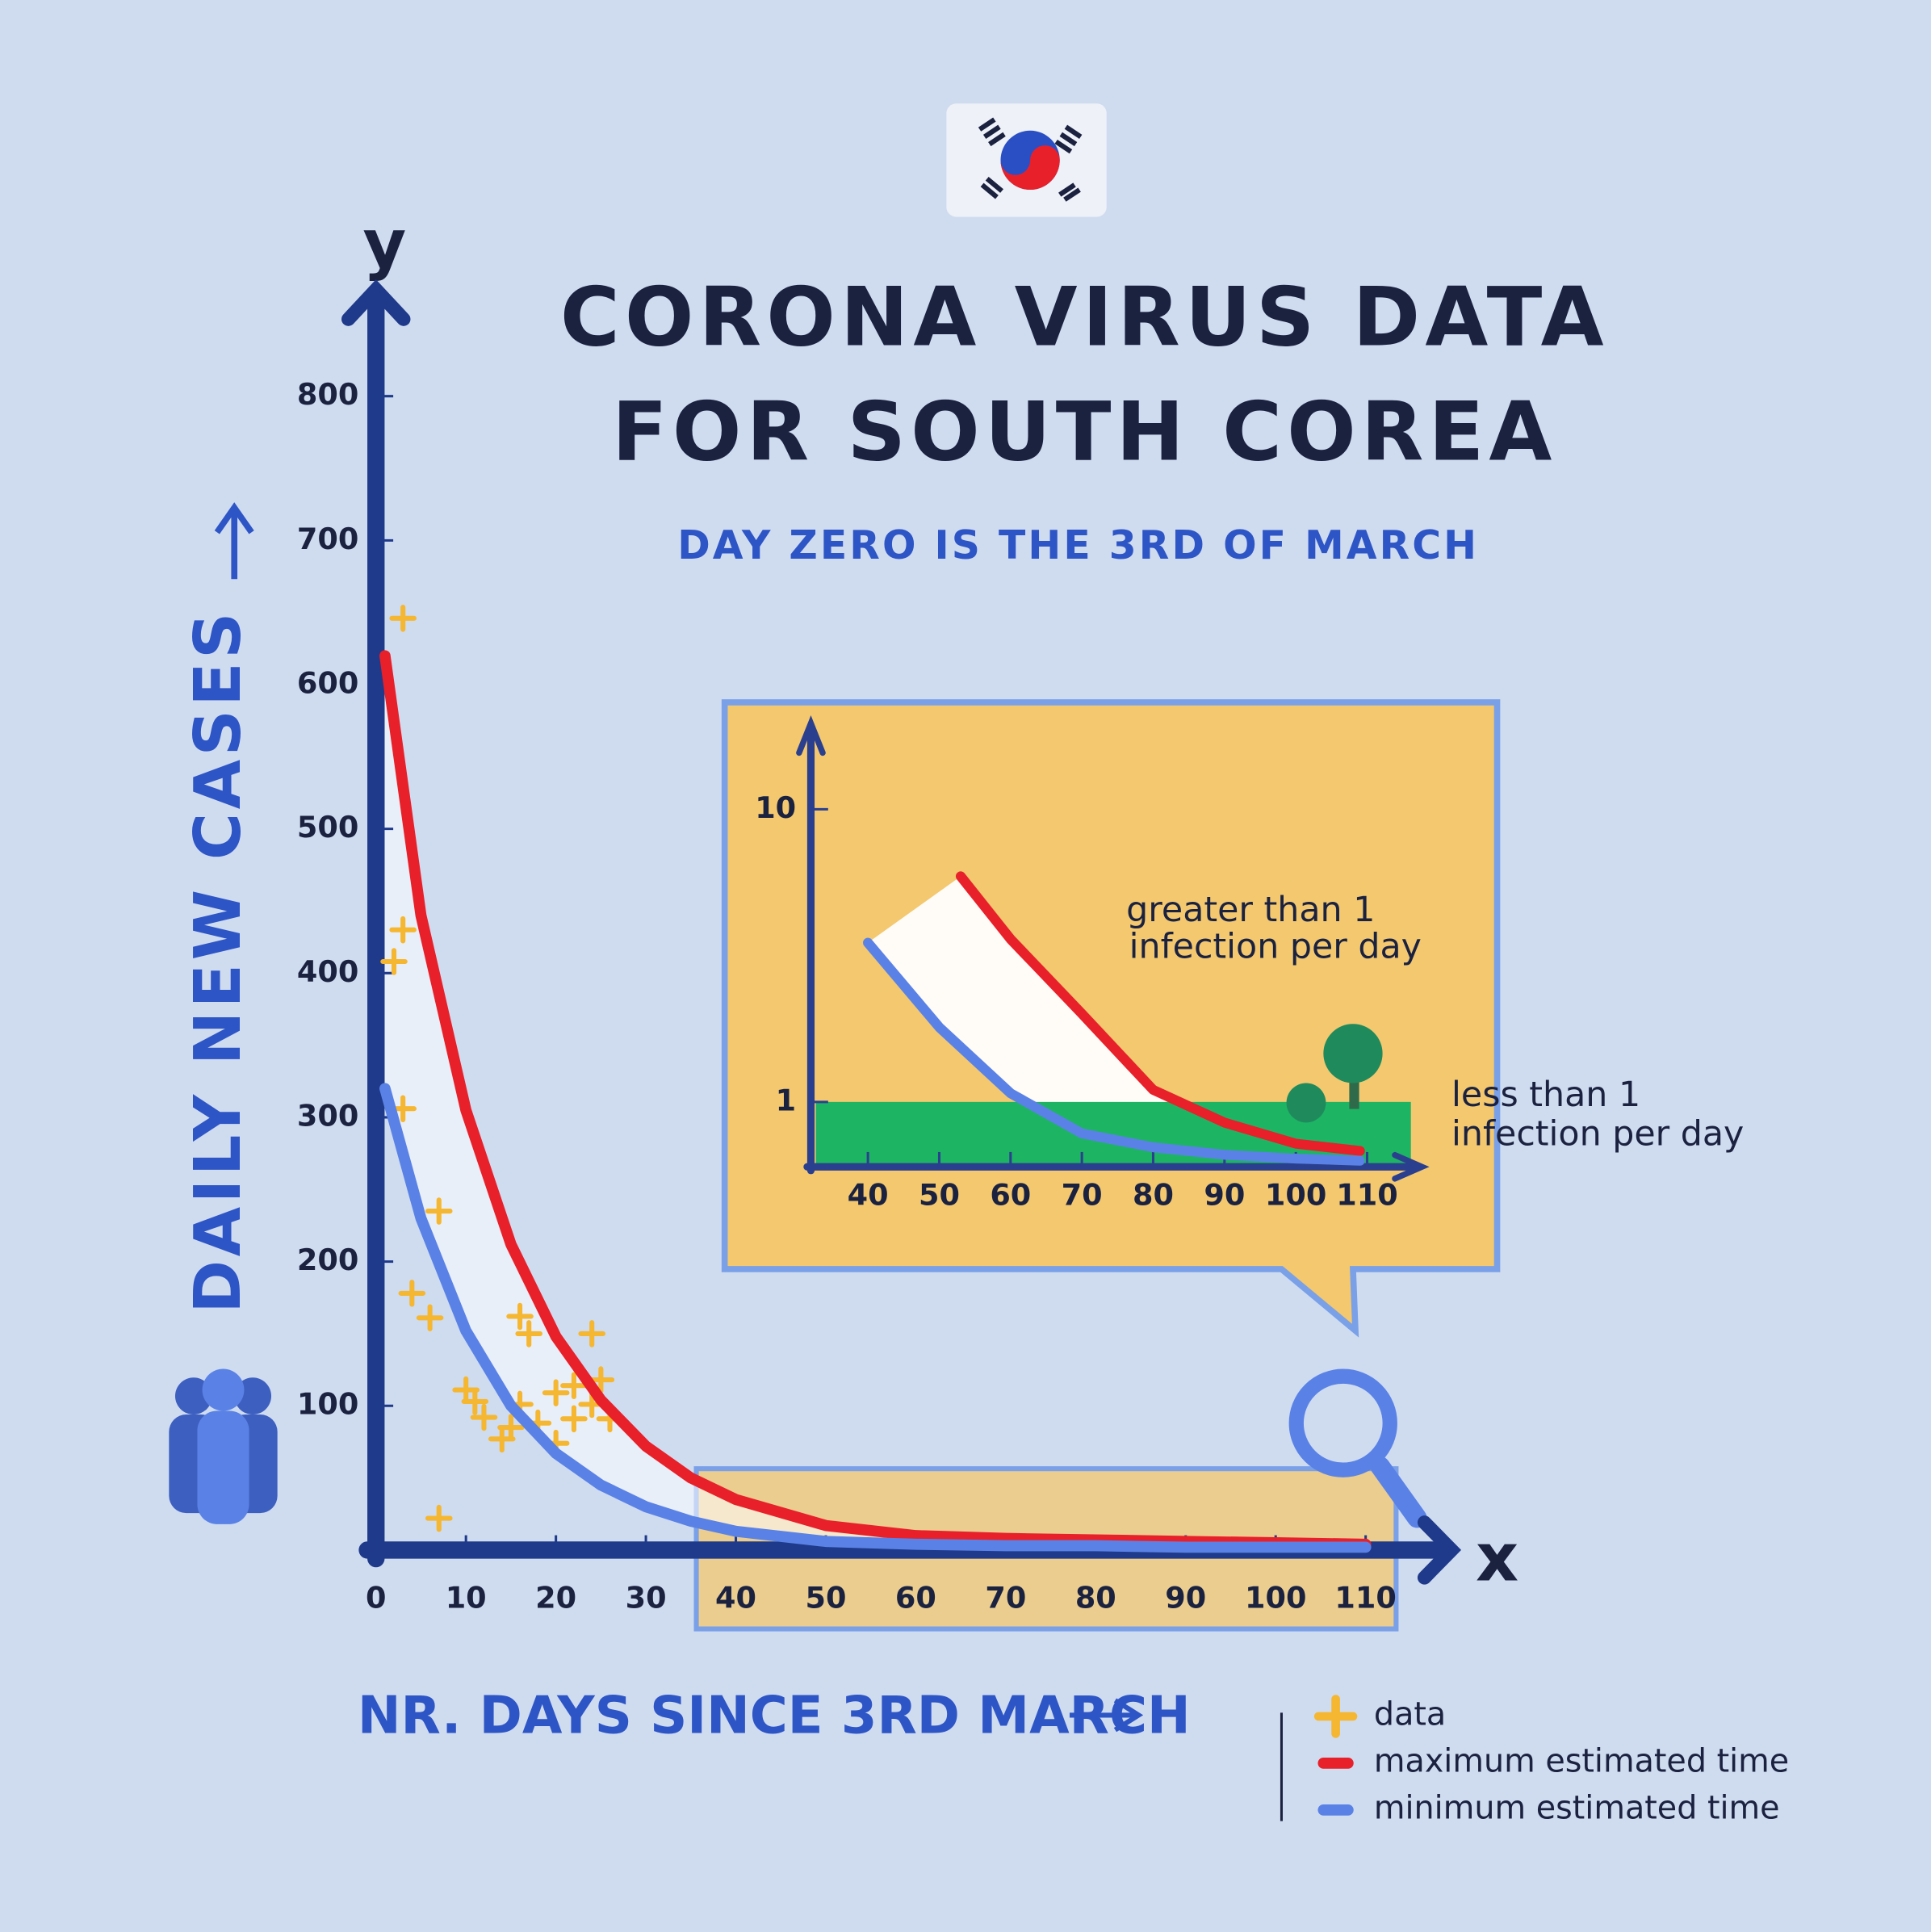  Describe the element at coordinates (1250, 910) in the screenshot. I see `annotation: greater than 1` at that location.